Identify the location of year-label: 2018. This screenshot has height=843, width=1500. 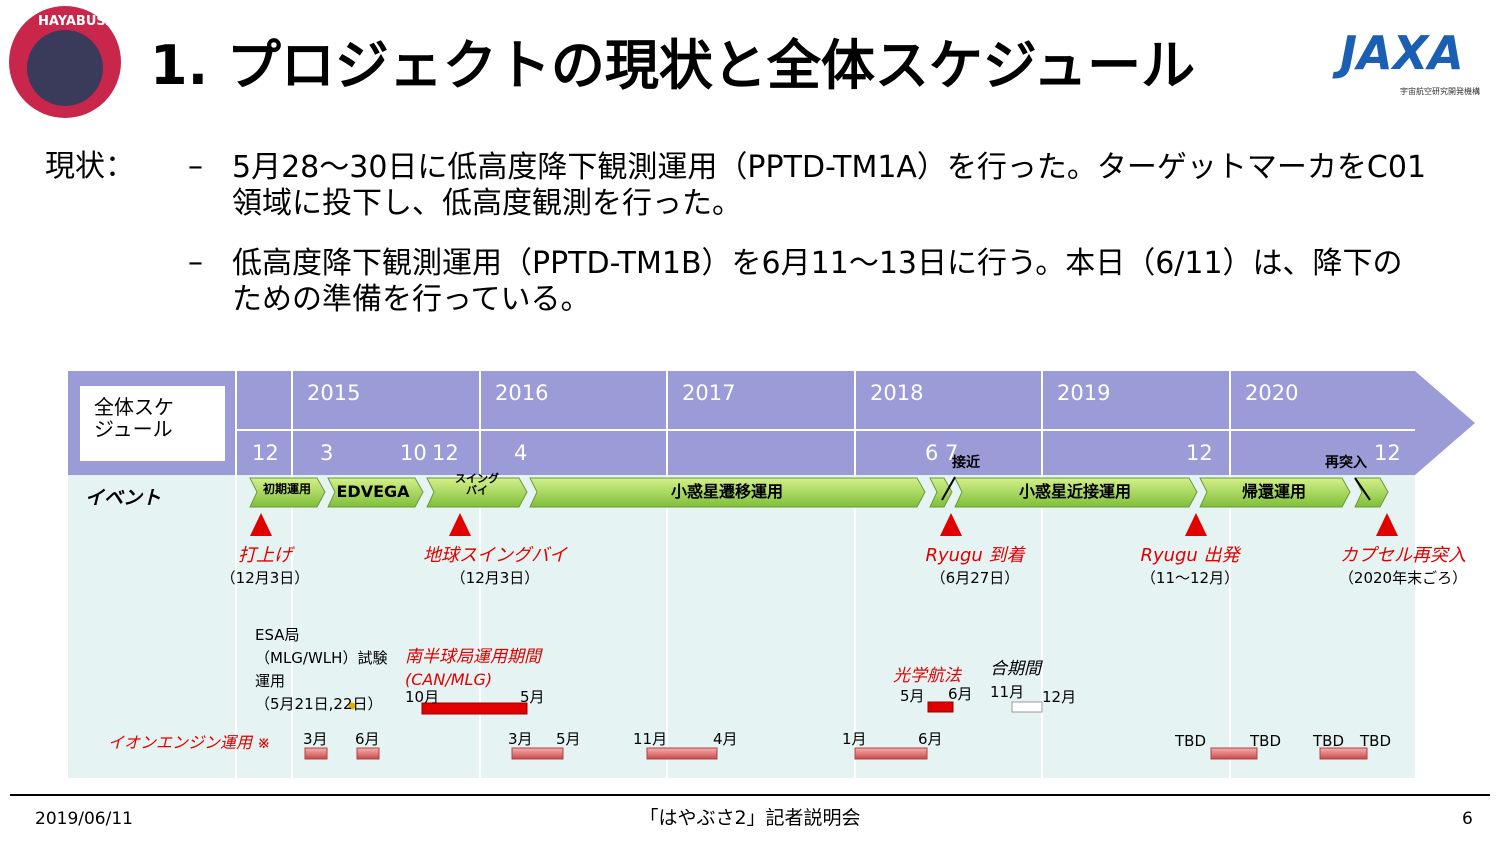
(897, 393).